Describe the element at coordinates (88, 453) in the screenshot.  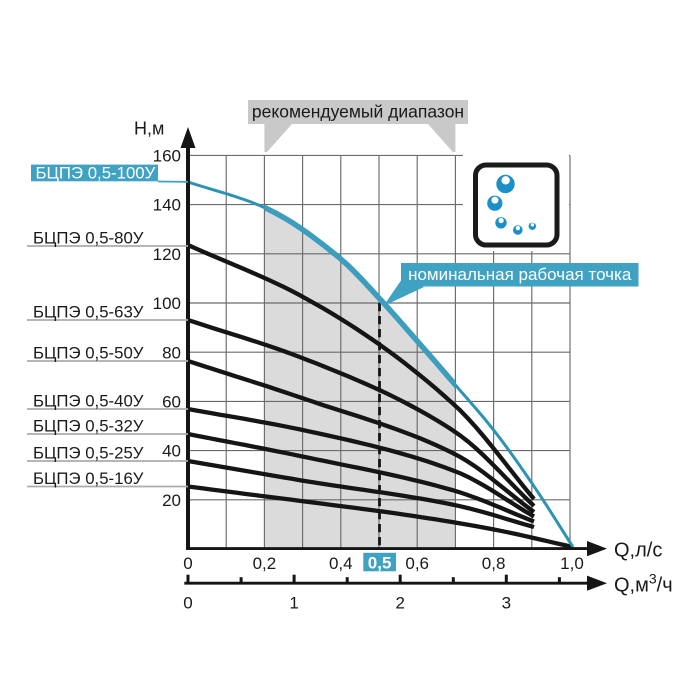
I see `svg-text: БЦПЭ 0,5-25У` at that location.